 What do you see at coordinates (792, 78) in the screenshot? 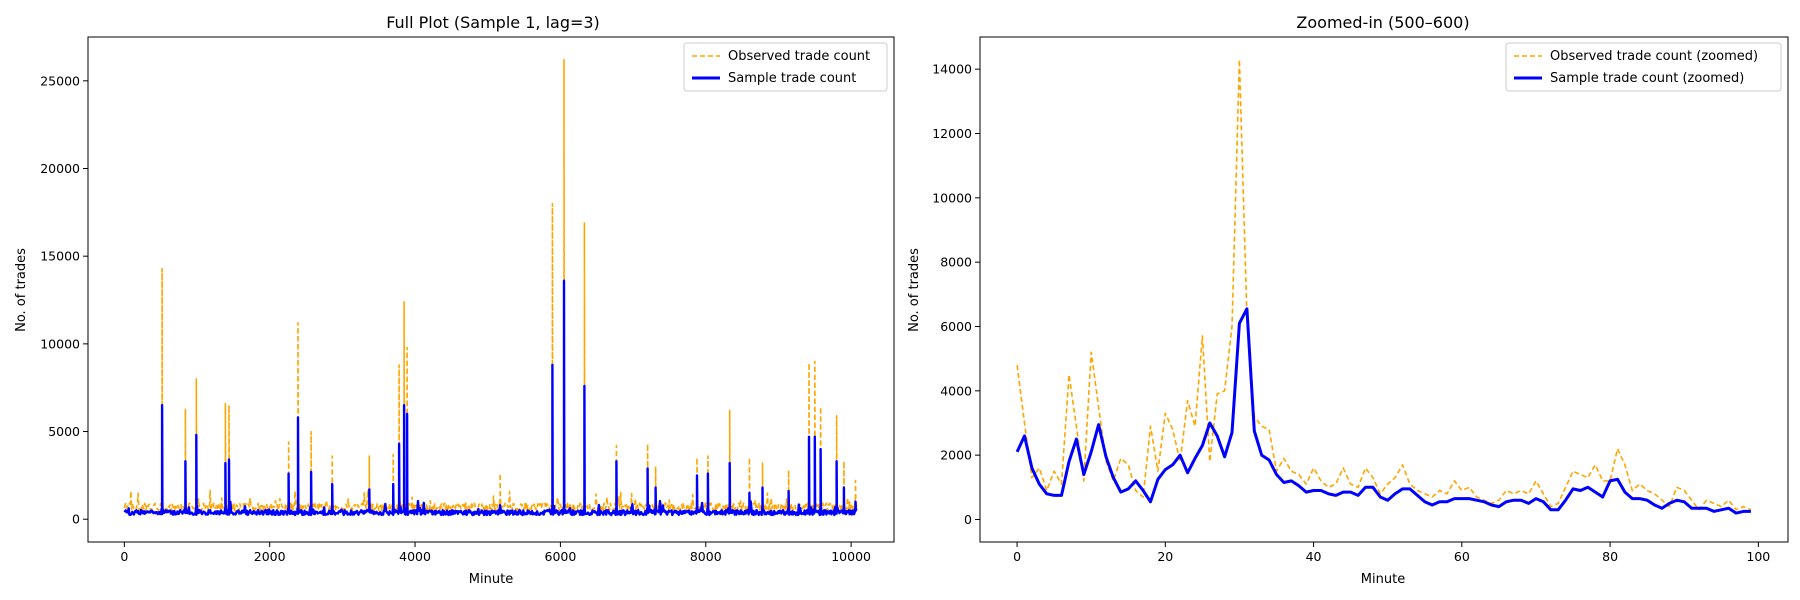
I see `legend-sample-label: Sample trade count` at bounding box center [792, 78].